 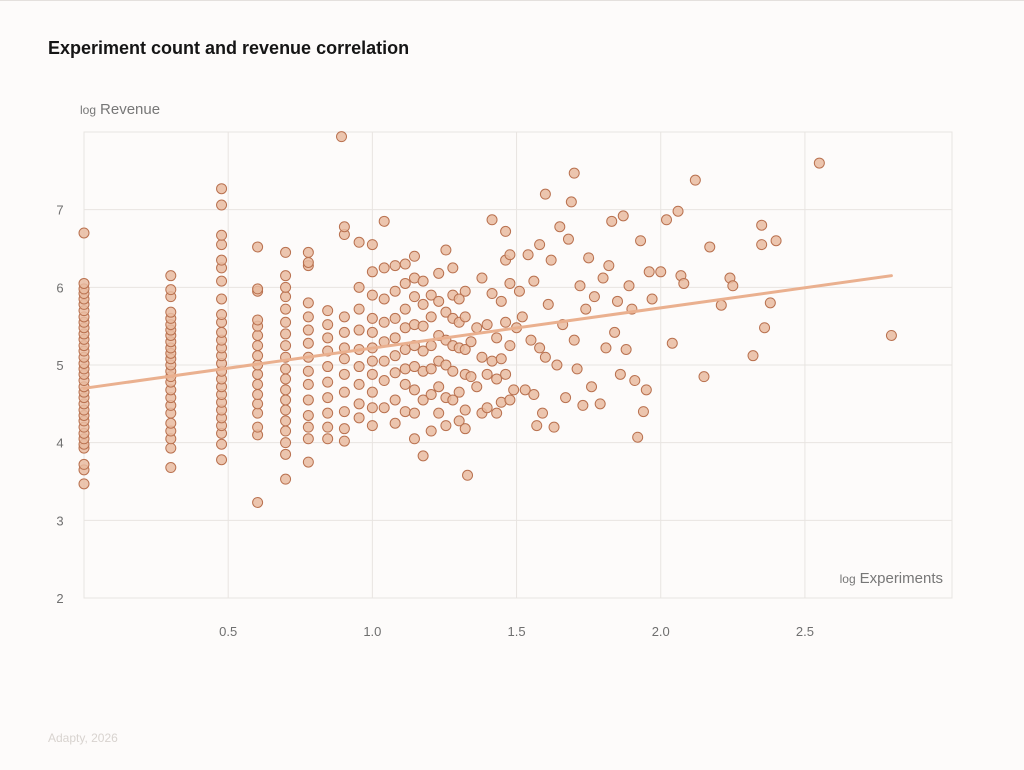 What do you see at coordinates (59, 365) in the screenshot?
I see `y-tick-label: 5` at bounding box center [59, 365].